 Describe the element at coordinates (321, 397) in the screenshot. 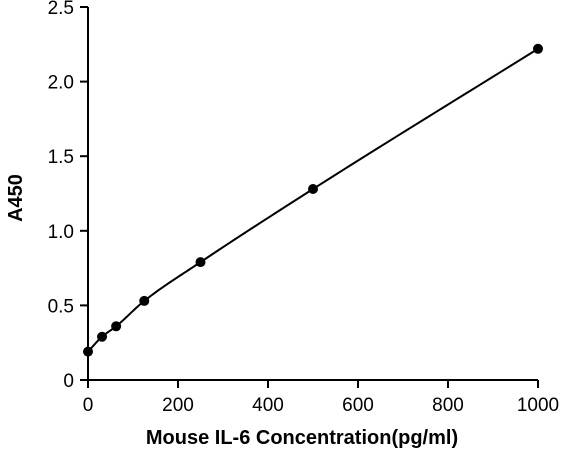

I see `x-axis: 0 200 400 600 800 1000` at that location.